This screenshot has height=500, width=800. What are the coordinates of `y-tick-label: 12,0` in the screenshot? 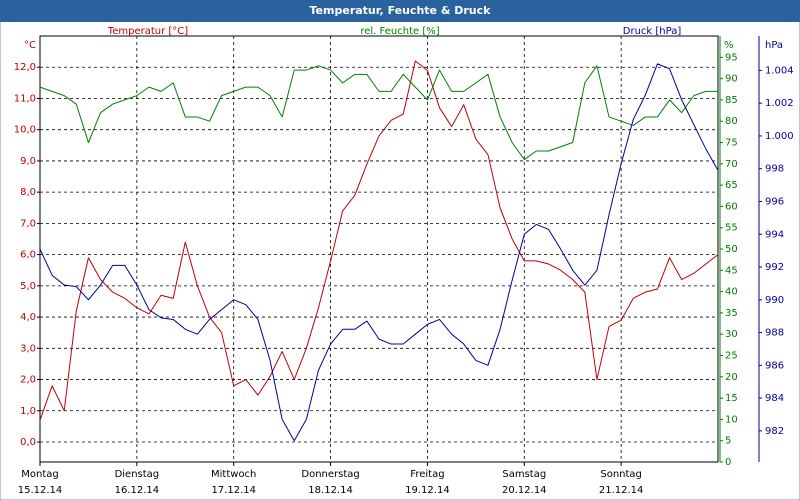 It's located at (25, 67).